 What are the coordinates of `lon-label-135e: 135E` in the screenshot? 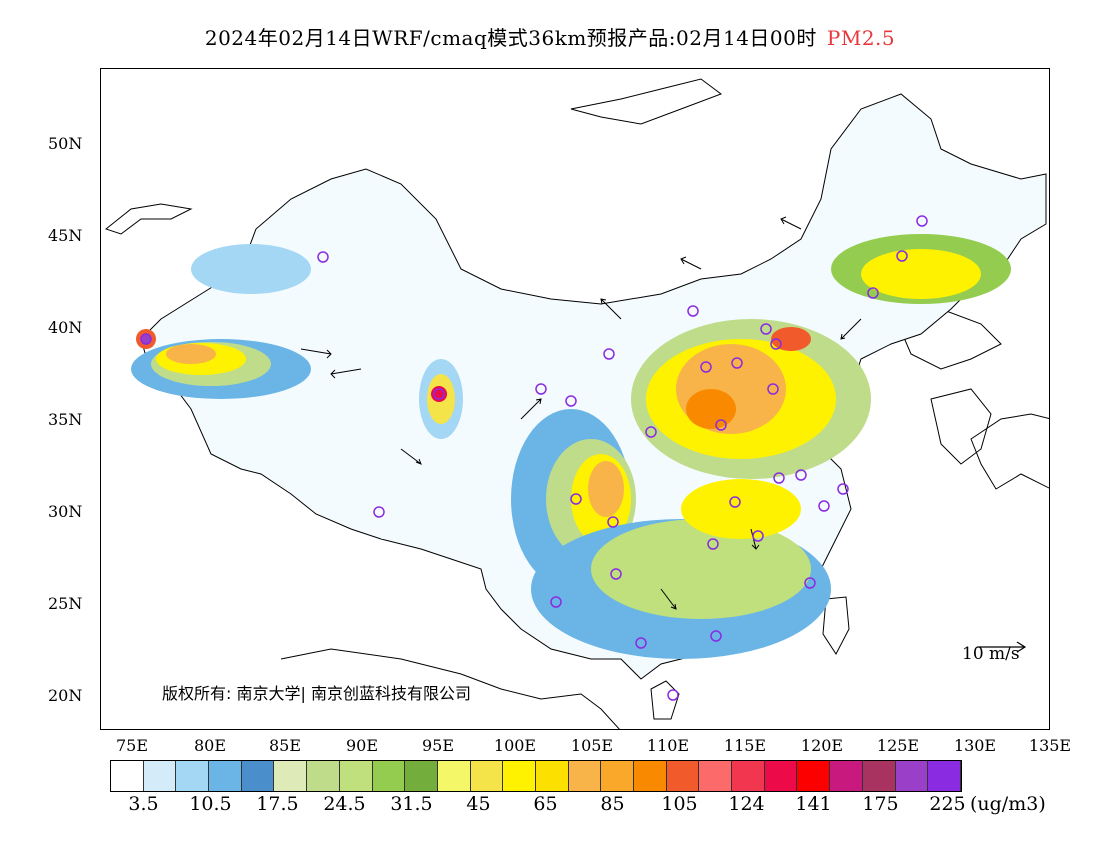 It's located at (1050, 745).